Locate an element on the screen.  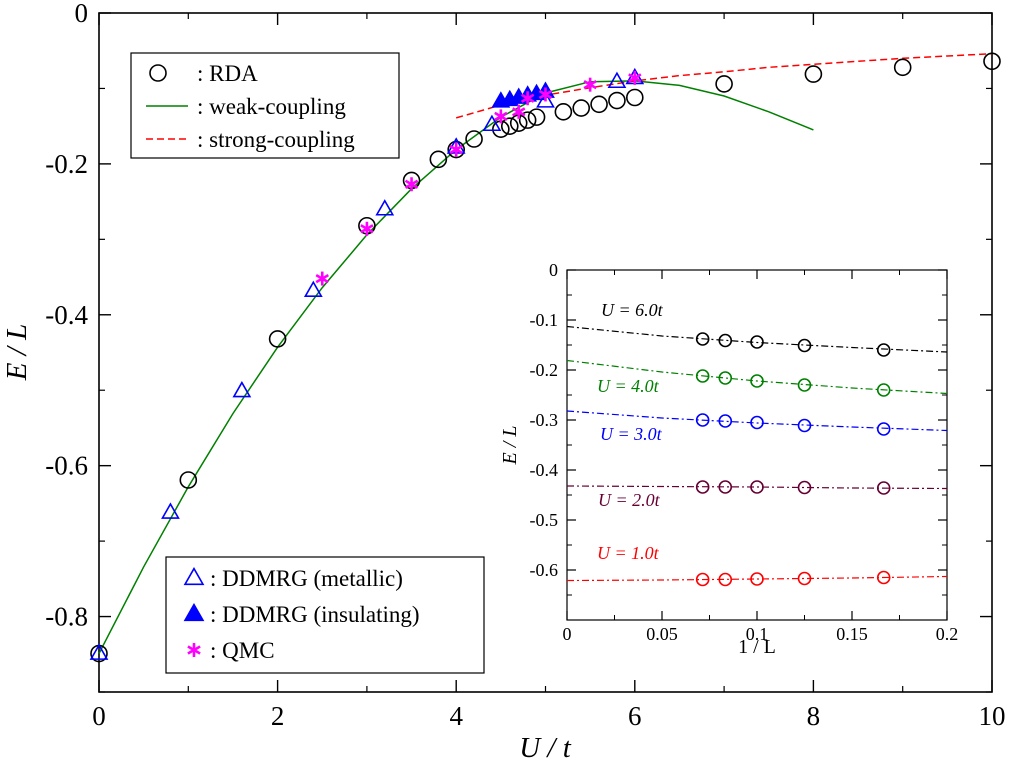
inset-y-tick-label: 0 is located at coordinates (553, 270).